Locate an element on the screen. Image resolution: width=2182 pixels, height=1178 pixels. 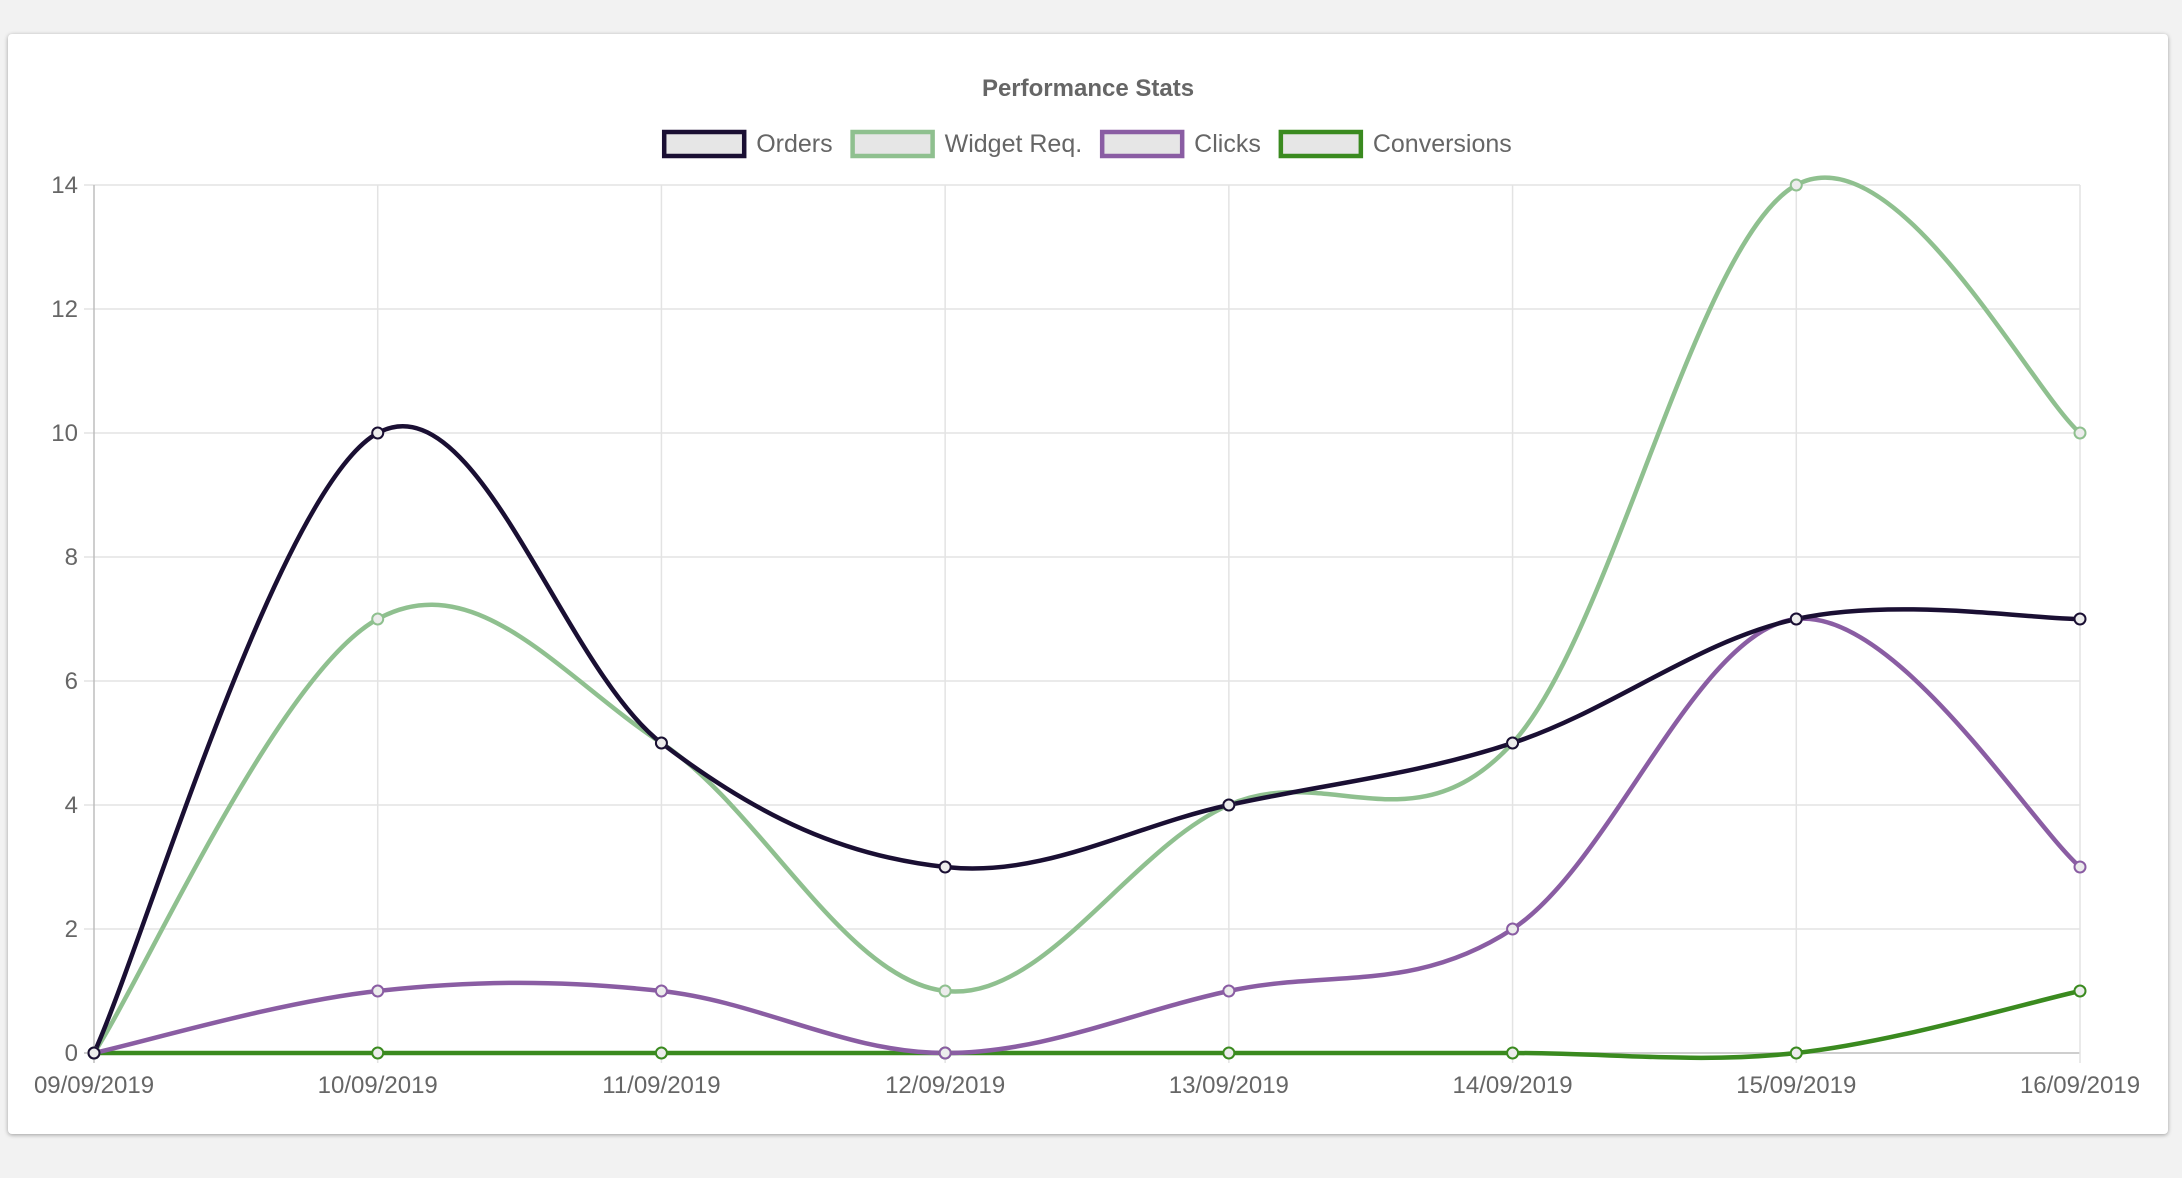
legend-item-conversions: Conversions is located at coordinates (1395, 144).